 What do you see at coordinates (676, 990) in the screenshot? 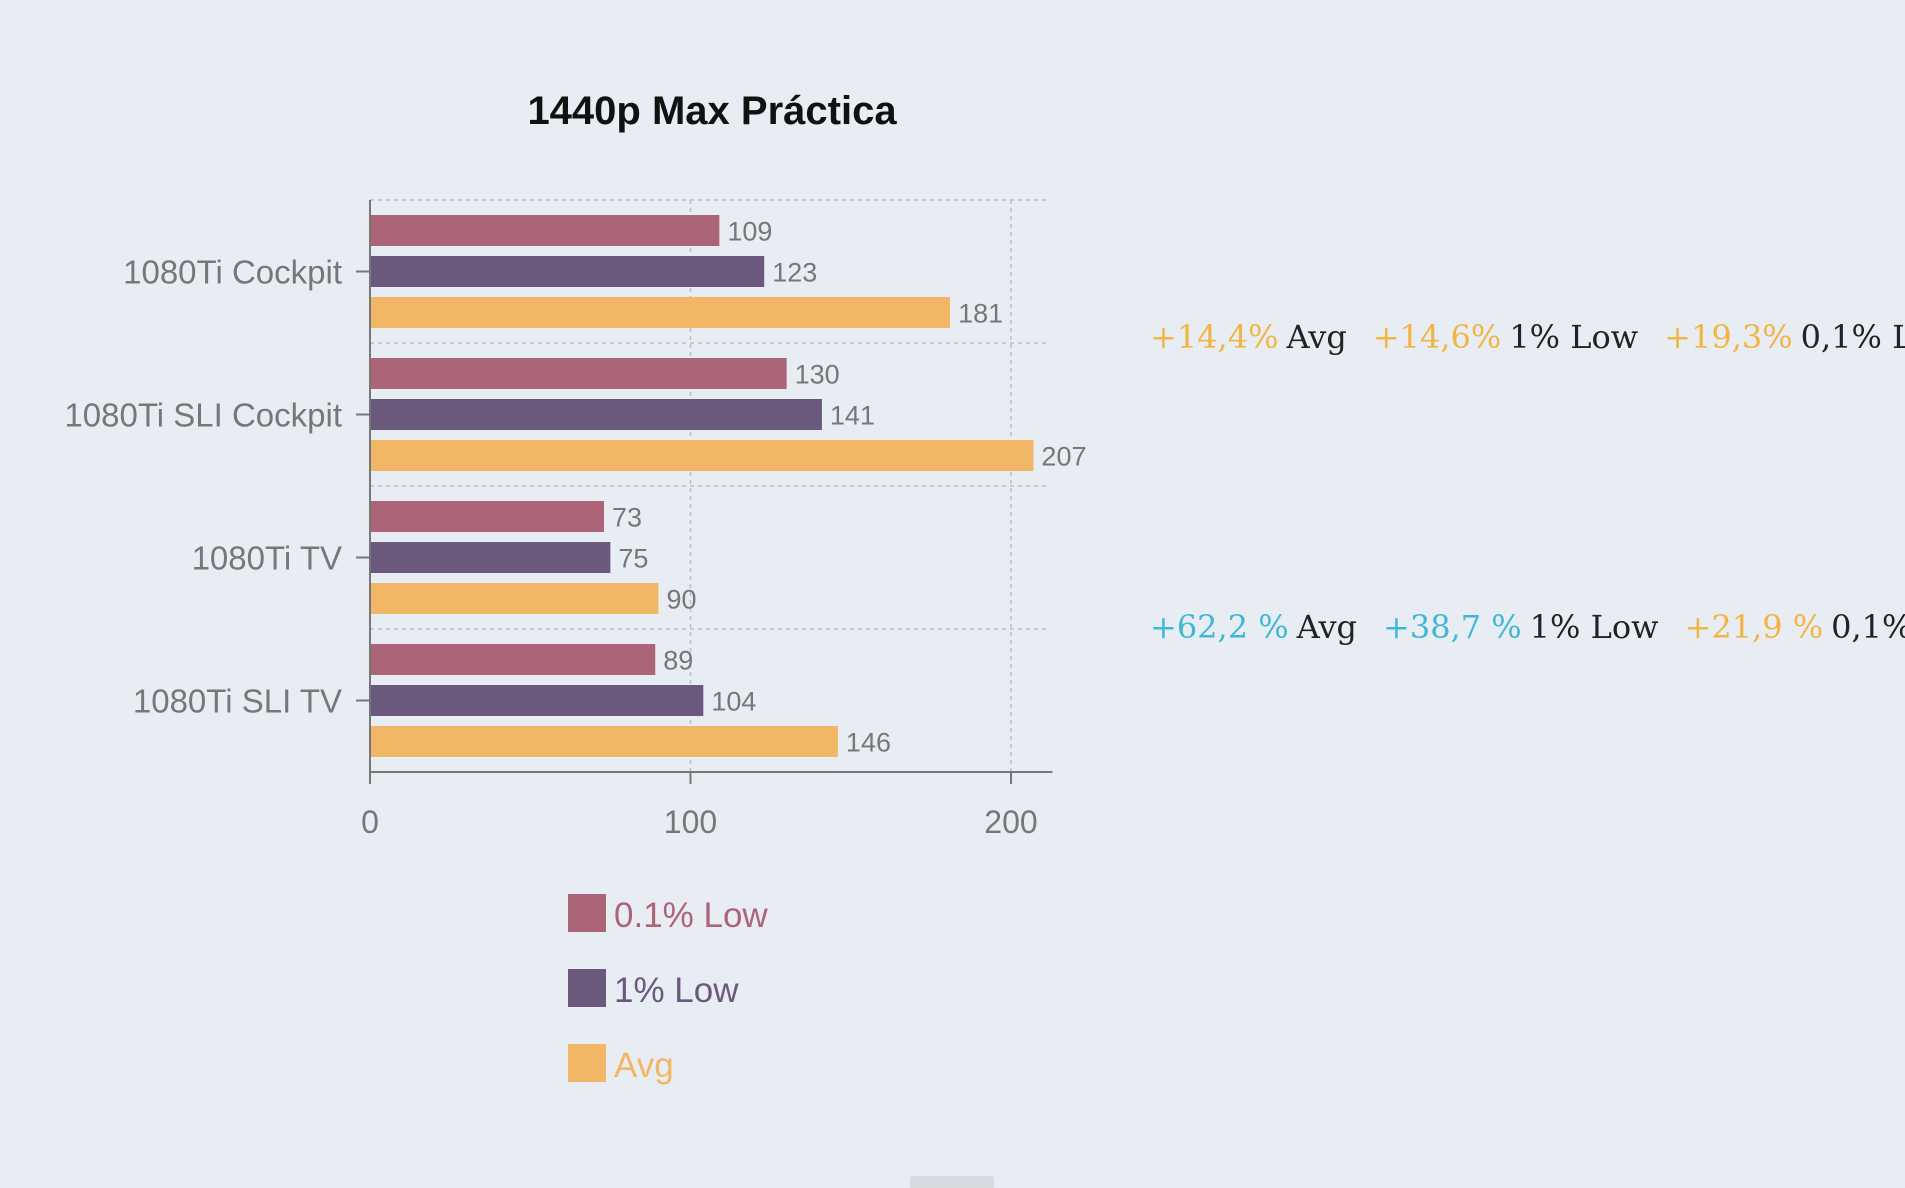
I see `legend-label: 1% Low` at bounding box center [676, 990].